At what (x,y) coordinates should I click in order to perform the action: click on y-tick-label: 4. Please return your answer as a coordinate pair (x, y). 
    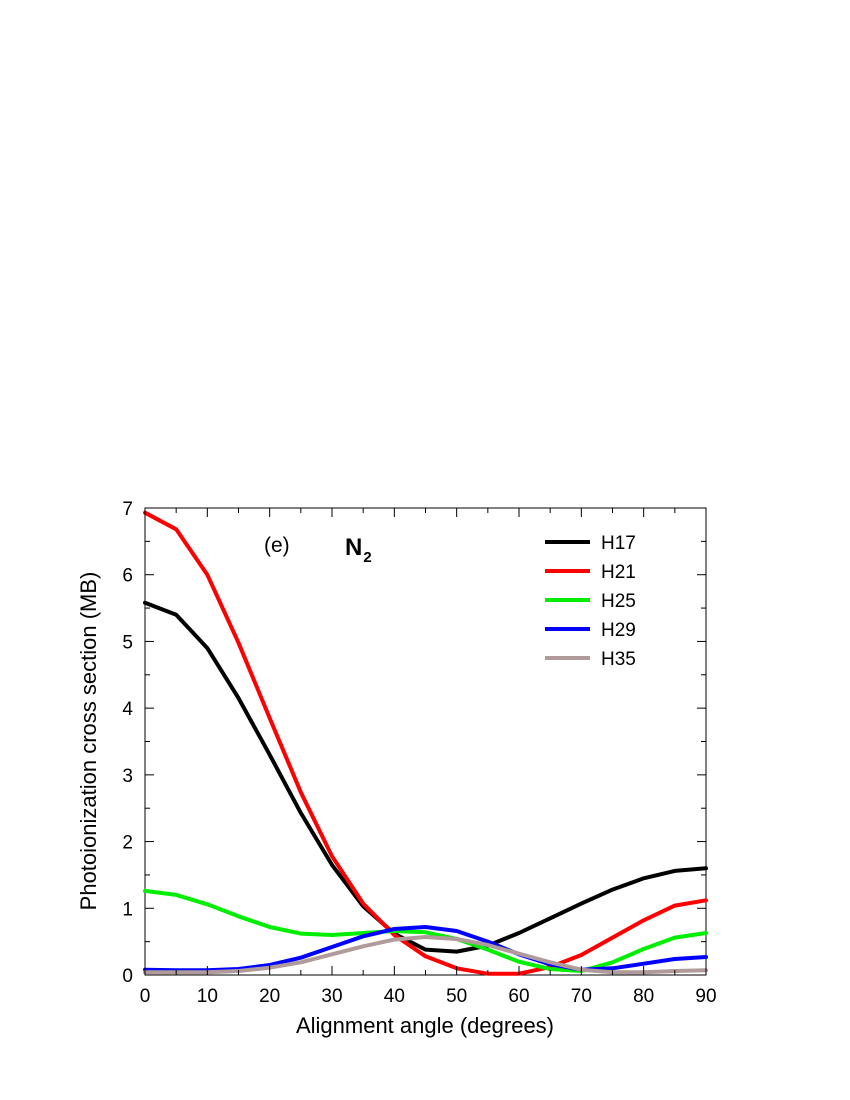
    Looking at the image, I should click on (127, 709).